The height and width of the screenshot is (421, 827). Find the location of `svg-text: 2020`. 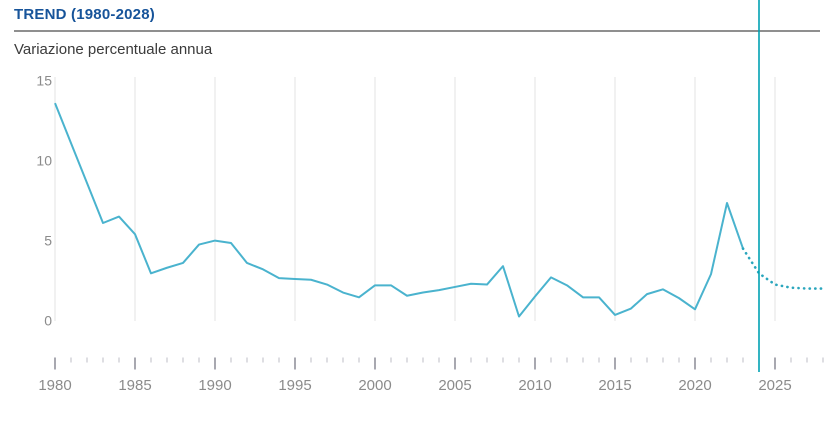

svg-text: 2020 is located at coordinates (694, 385).